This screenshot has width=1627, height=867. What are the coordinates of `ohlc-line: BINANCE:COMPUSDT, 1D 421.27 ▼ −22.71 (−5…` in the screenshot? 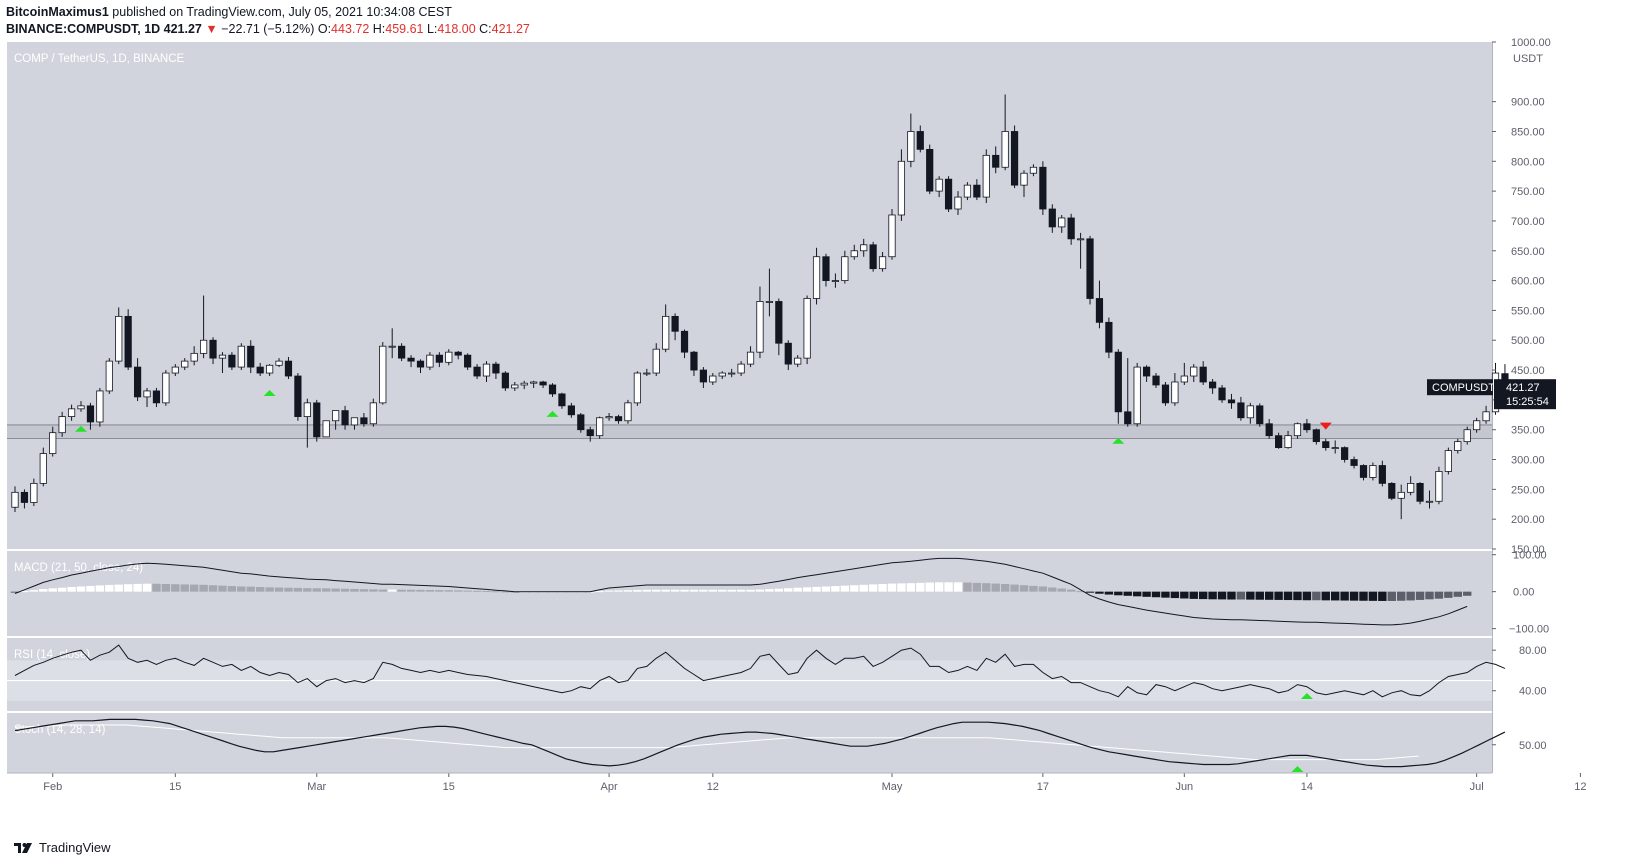 It's located at (268, 29).